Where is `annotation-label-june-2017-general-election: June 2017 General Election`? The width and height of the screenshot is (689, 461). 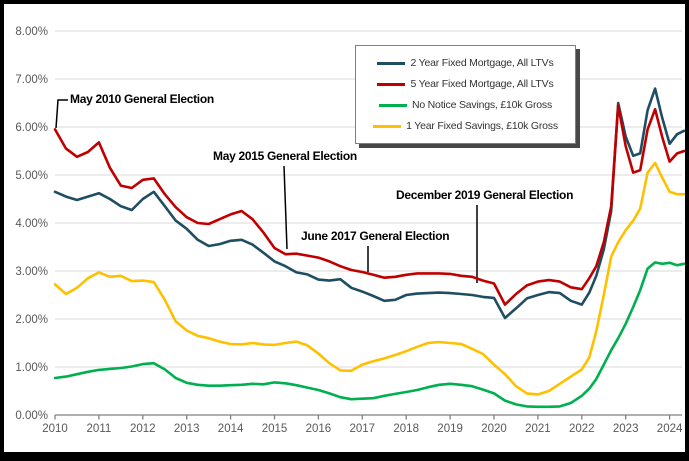
annotation-label-june-2017-general-election: June 2017 General Election is located at coordinates (375, 236).